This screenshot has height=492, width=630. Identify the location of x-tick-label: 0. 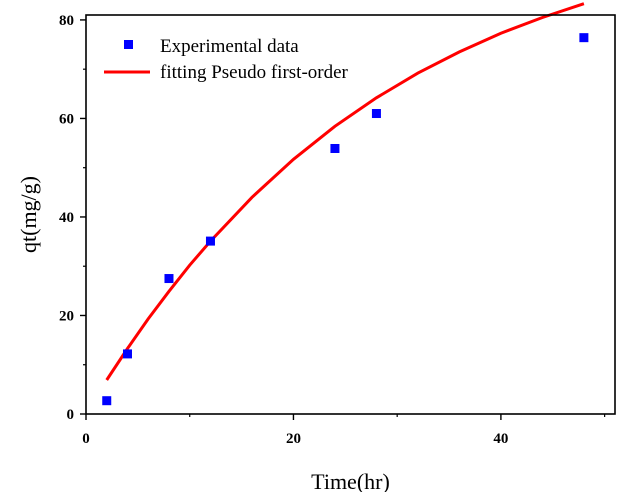
(86, 439).